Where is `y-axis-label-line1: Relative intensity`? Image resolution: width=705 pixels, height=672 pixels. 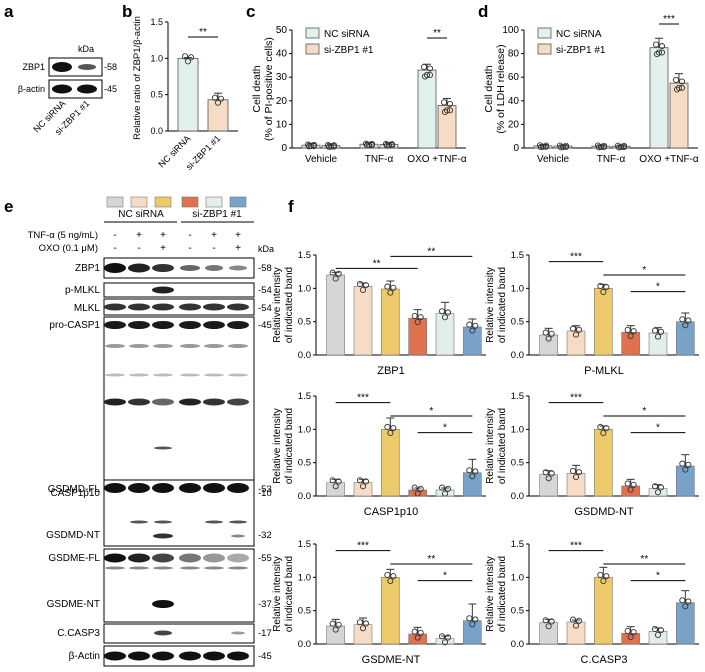
y-axis-label-line1: Relative intensity is located at coordinates (490, 594).